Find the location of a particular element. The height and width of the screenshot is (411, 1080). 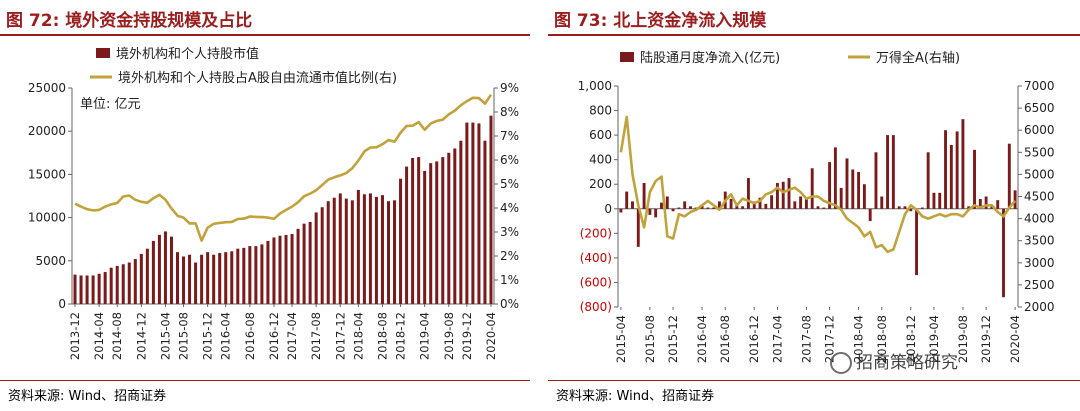

y-tick-label: 25000 is located at coordinates (47, 88).